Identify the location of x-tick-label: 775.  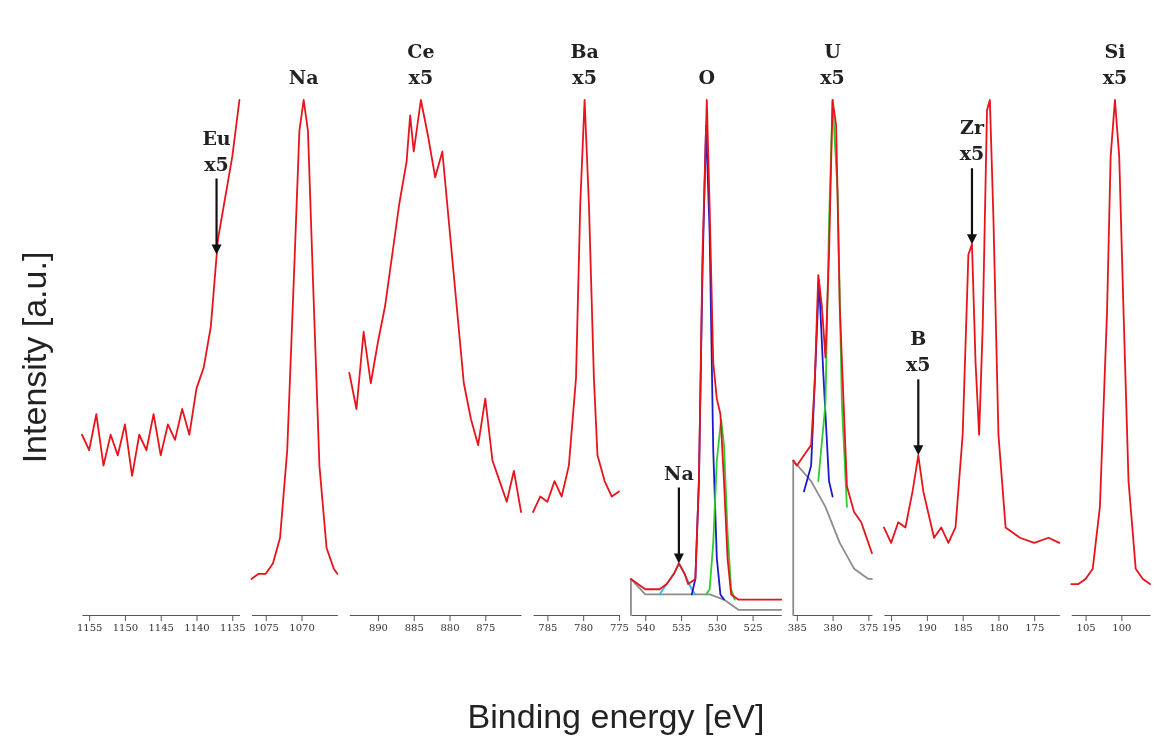
(619, 628).